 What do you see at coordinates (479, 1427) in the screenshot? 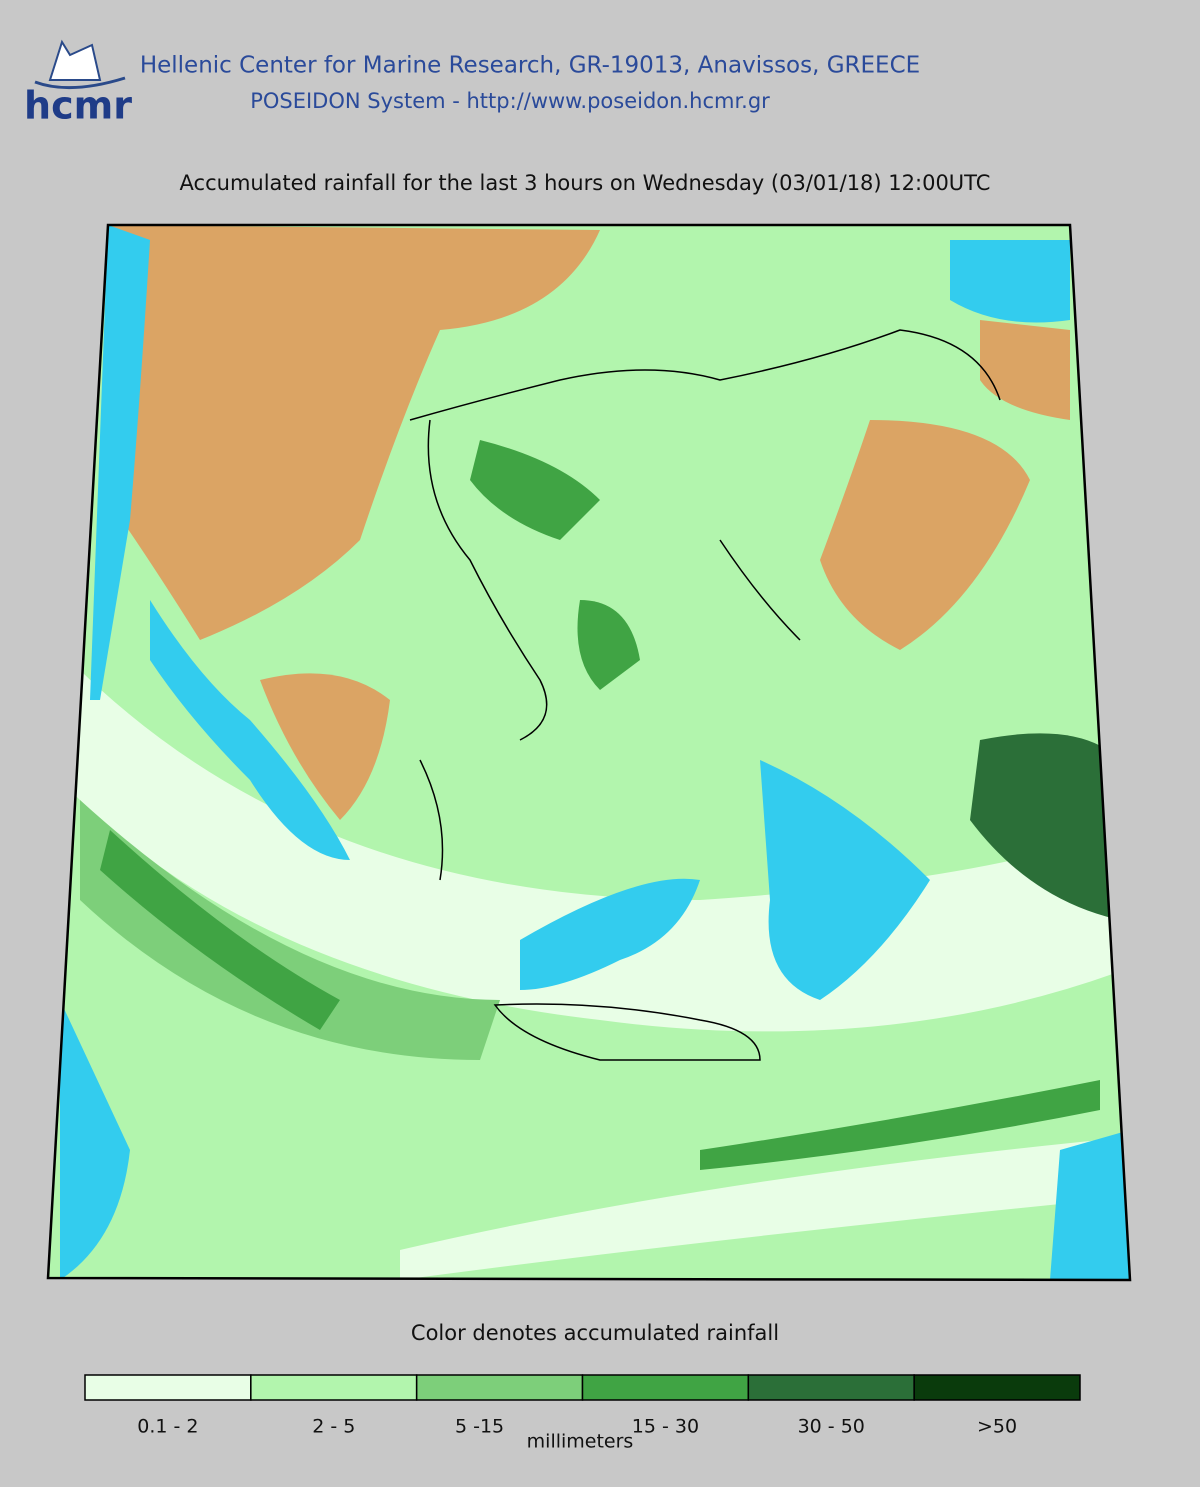
I see `legend-label: 5 -15` at bounding box center [479, 1427].